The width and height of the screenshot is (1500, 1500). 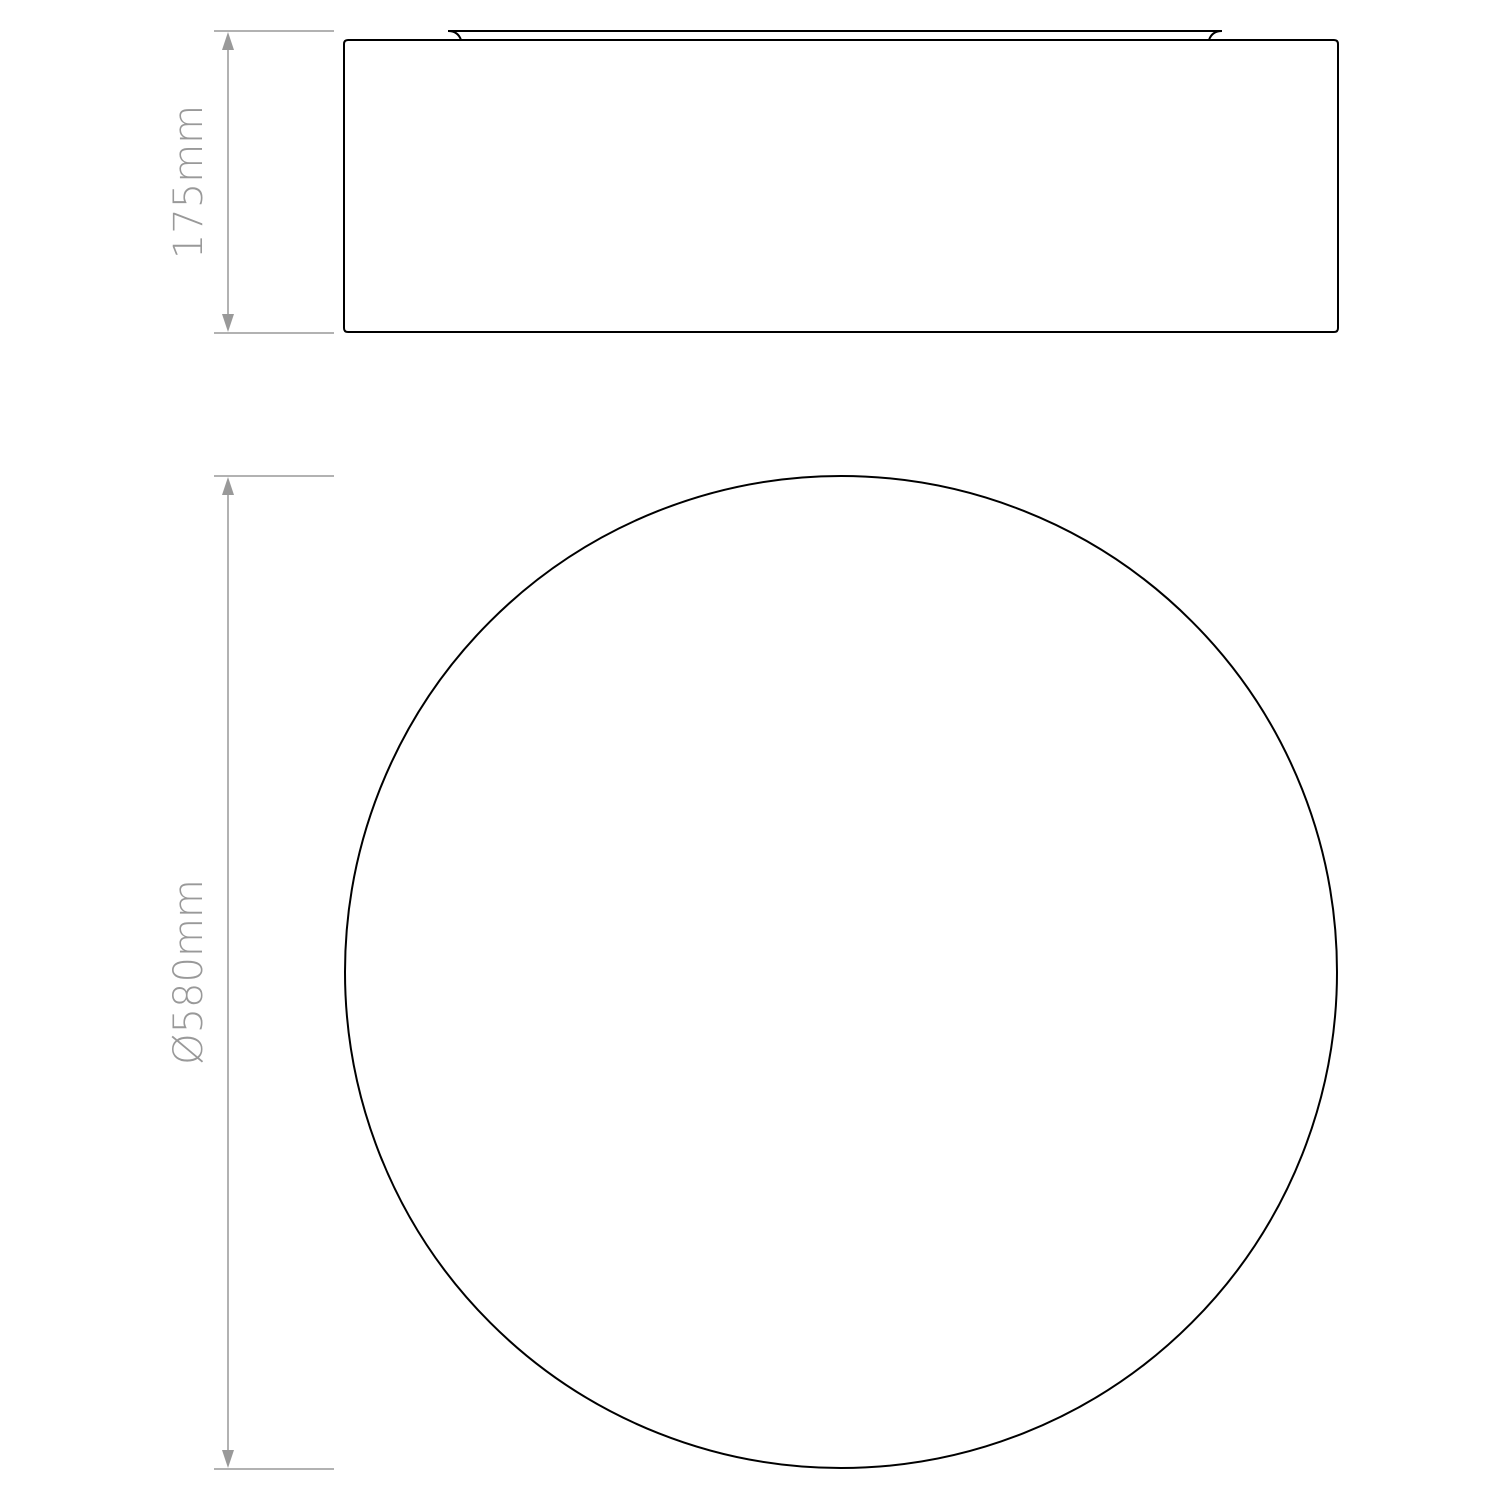 What do you see at coordinates (835, 35) in the screenshot?
I see `ceiling-plate` at bounding box center [835, 35].